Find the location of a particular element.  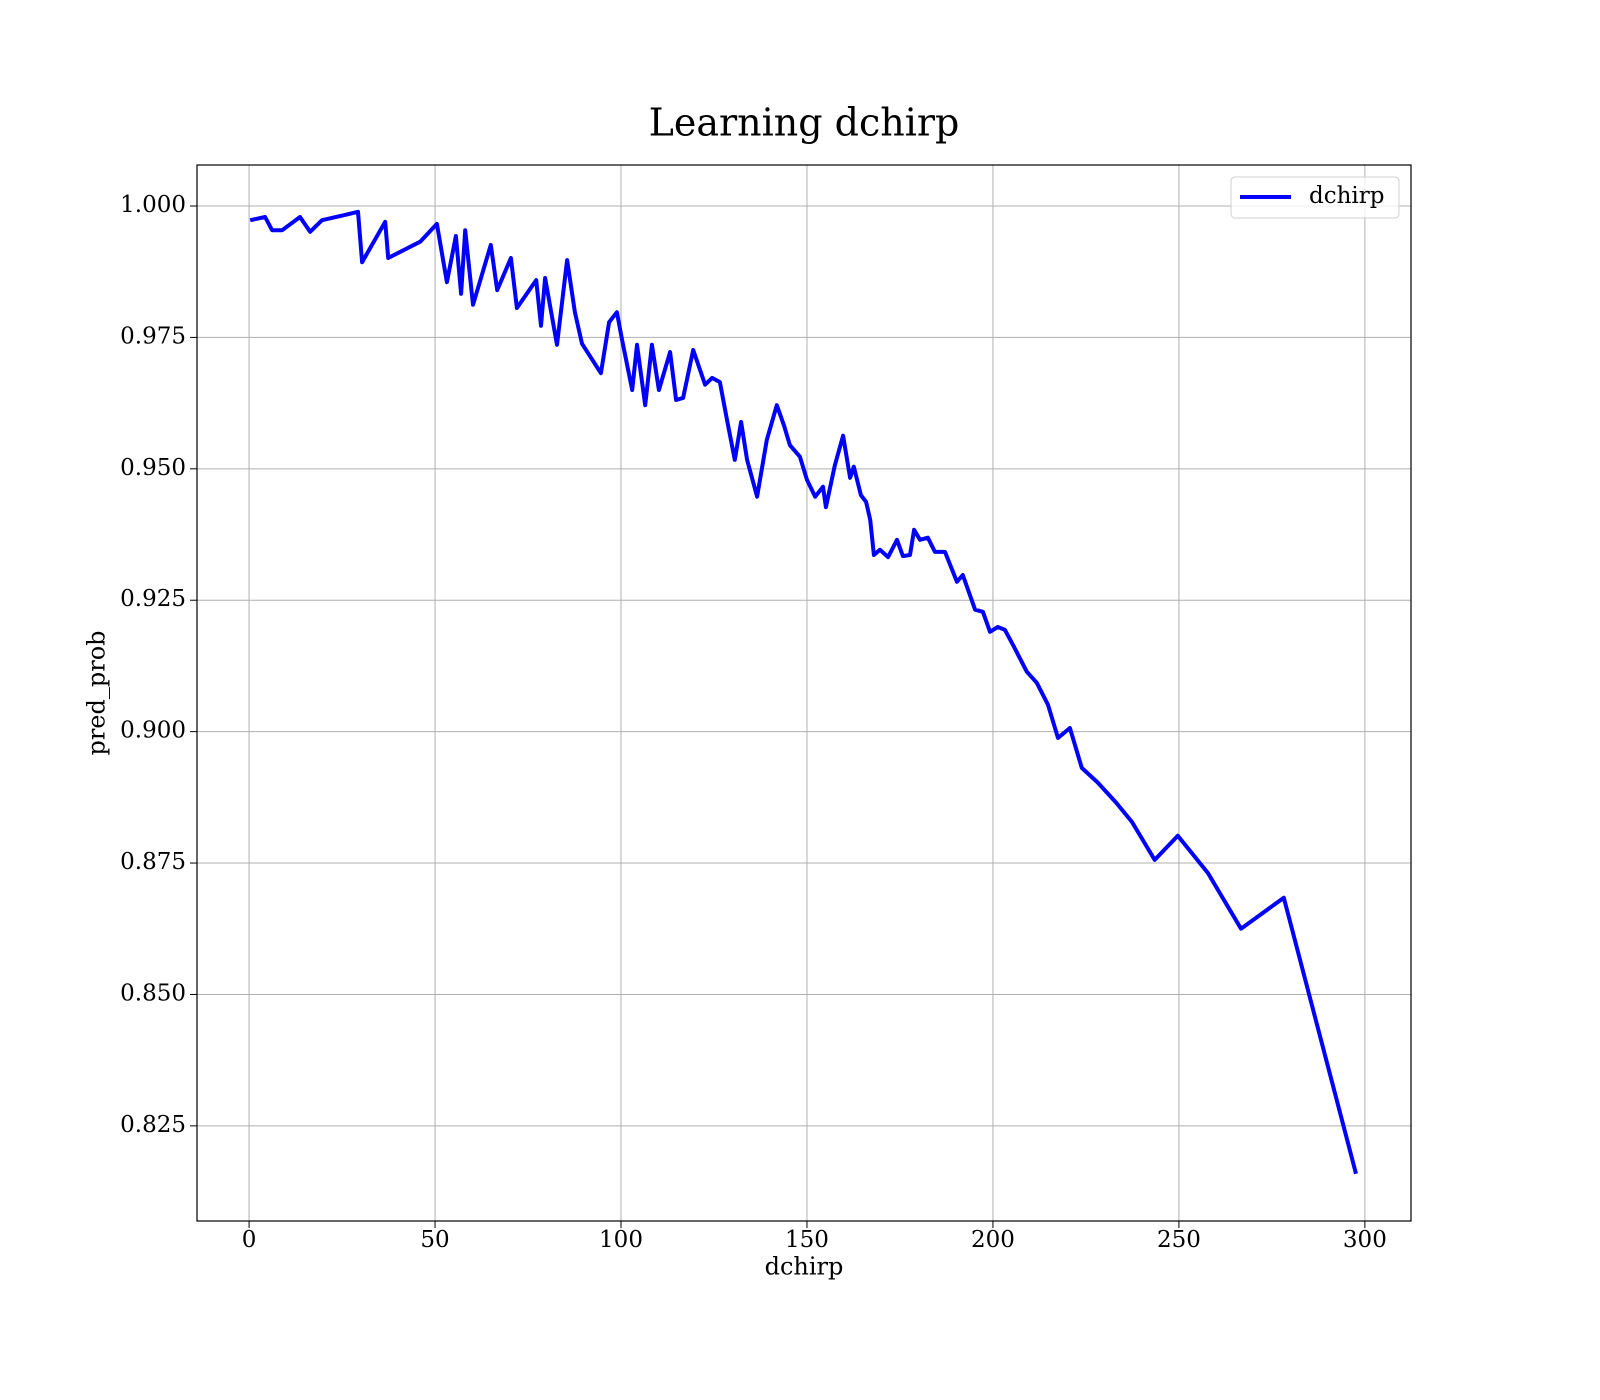

y-axis-label: pred_prob is located at coordinates (97, 692).